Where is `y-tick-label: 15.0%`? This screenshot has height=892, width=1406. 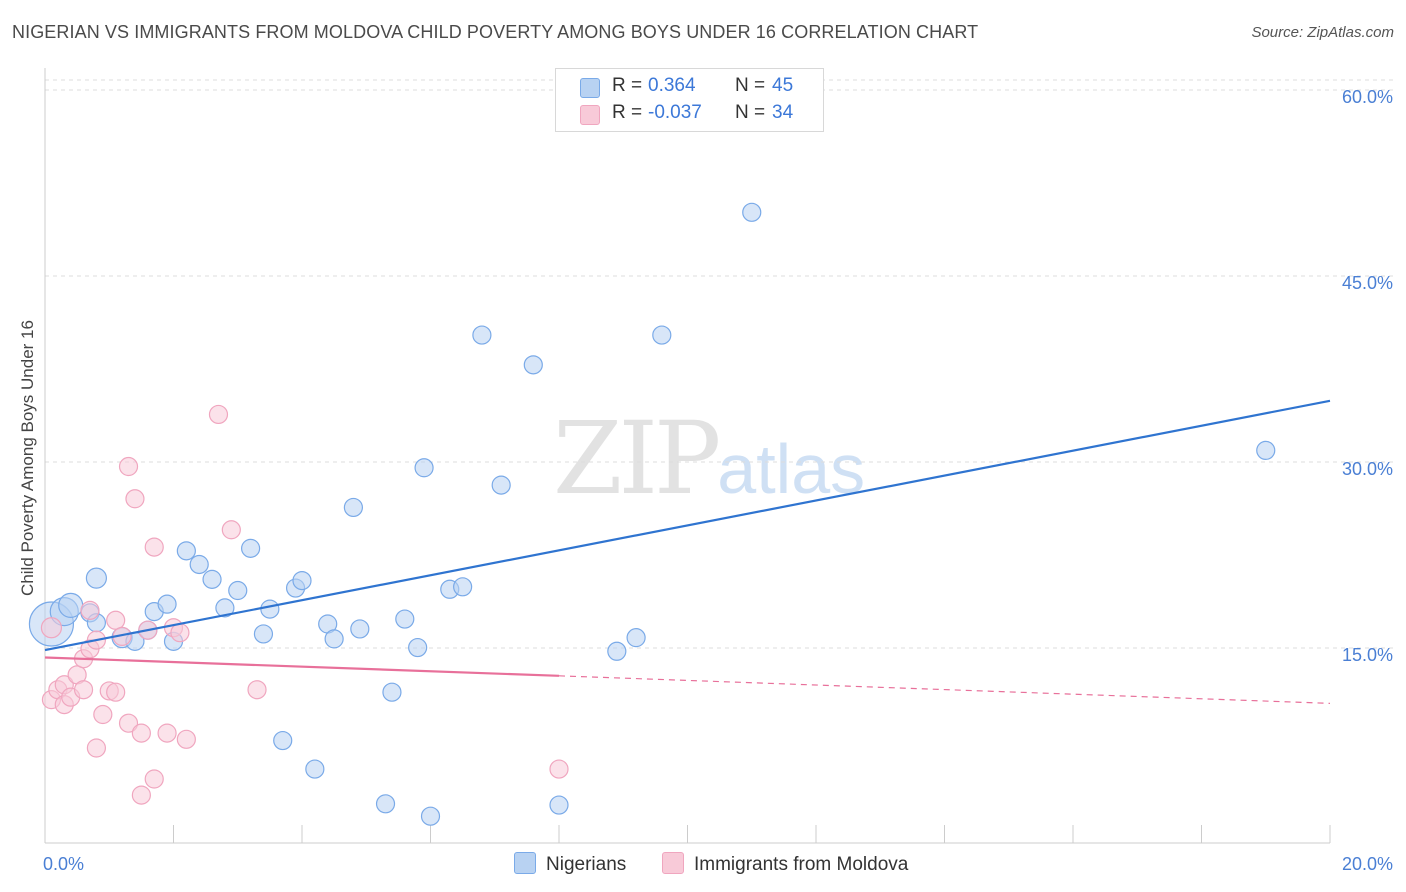 y-tick-label: 15.0% is located at coordinates (1367, 655).